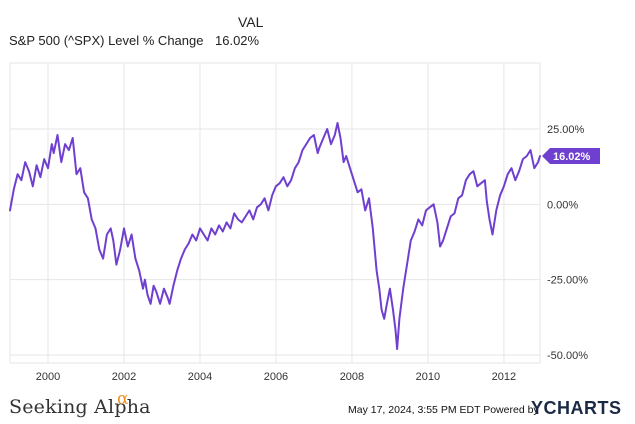 Image resolution: width=635 pixels, height=424 pixels. I want to click on legend-column-header: VAL, so click(251, 22).